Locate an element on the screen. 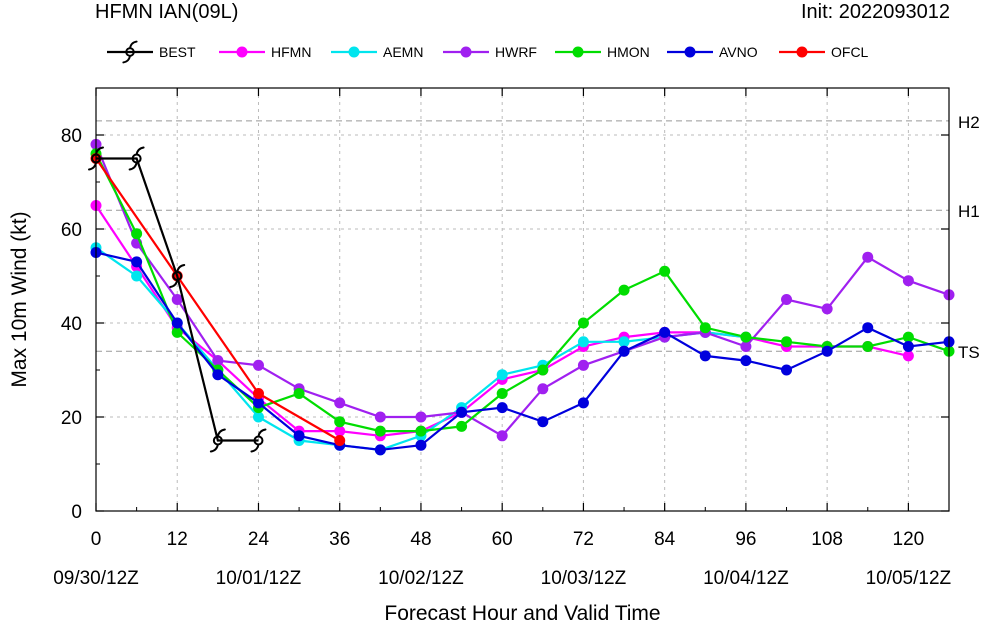 The image size is (984, 624). x-tick-label: 12 is located at coordinates (177, 539).